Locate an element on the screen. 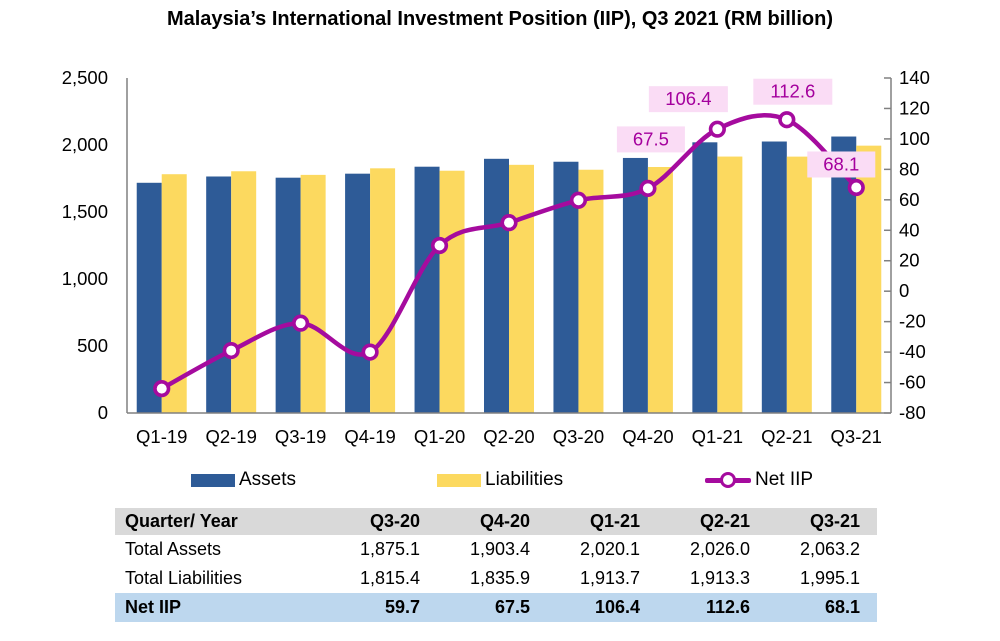 This screenshot has width=1000, height=641. cell-value: 112.6 is located at coordinates (727, 607).